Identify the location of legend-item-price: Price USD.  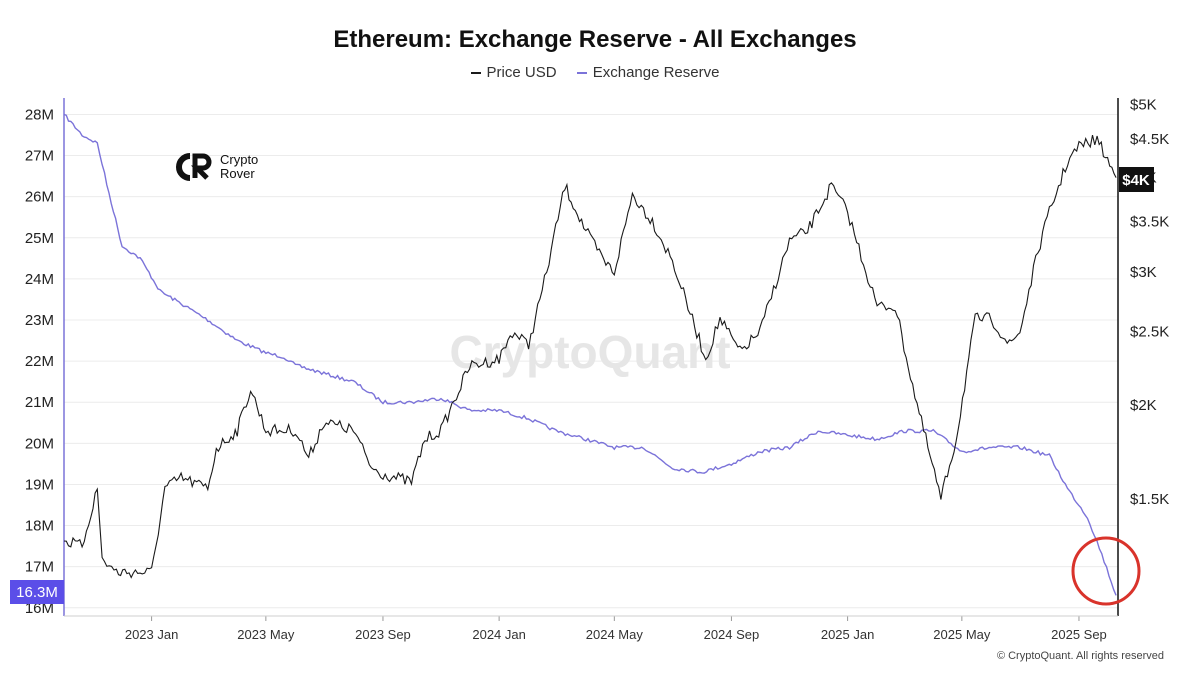
(513, 72).